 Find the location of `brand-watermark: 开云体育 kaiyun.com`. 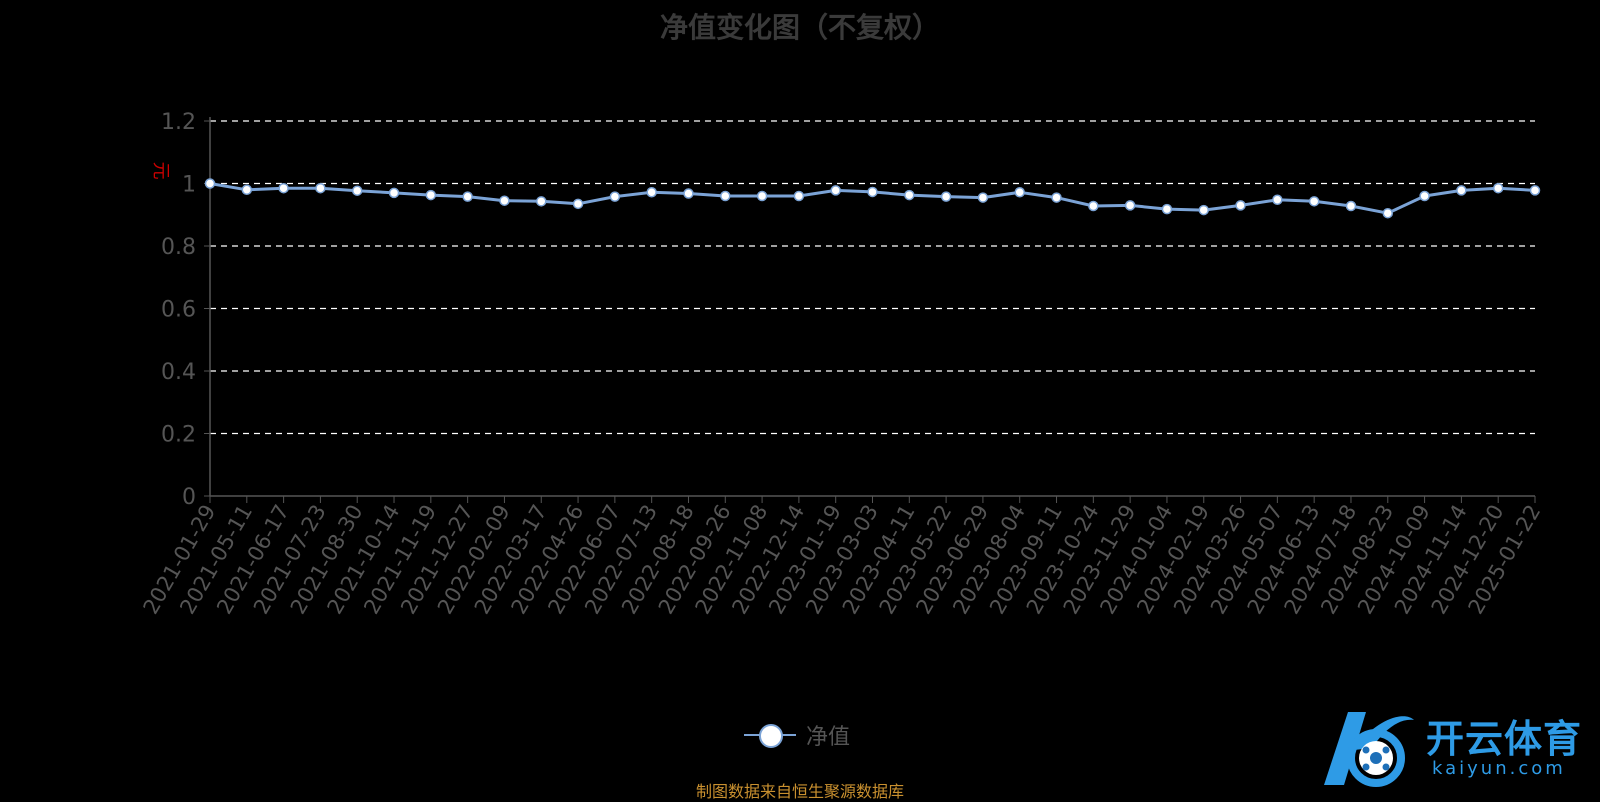

brand-watermark: 开云体育 kaiyun.com is located at coordinates (1454, 745).